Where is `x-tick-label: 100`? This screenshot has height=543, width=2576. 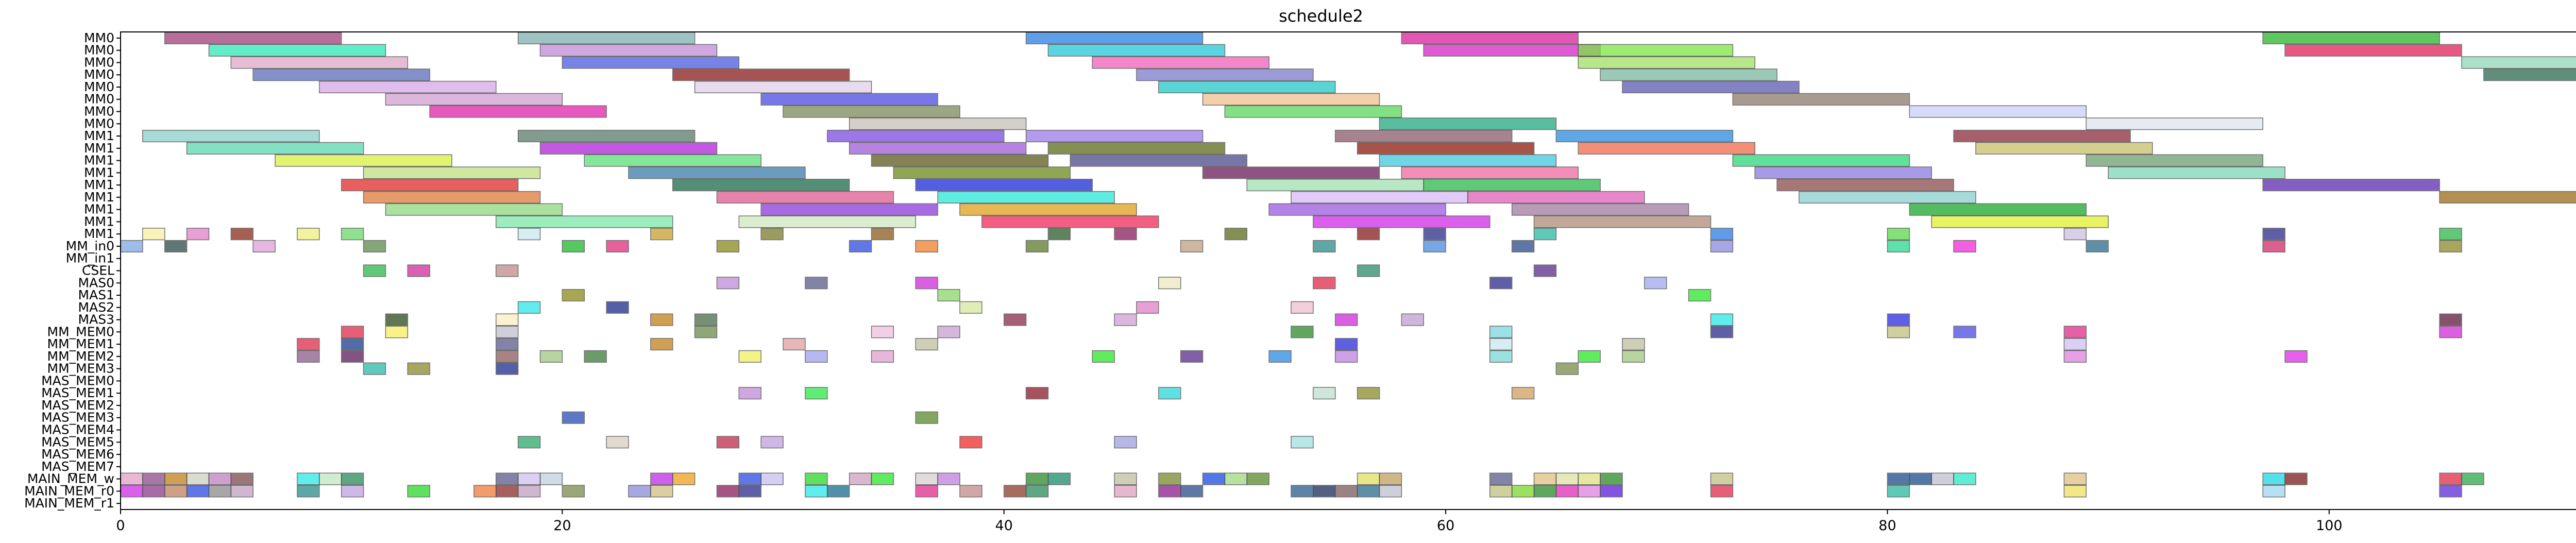 x-tick-label: 100 is located at coordinates (2329, 526).